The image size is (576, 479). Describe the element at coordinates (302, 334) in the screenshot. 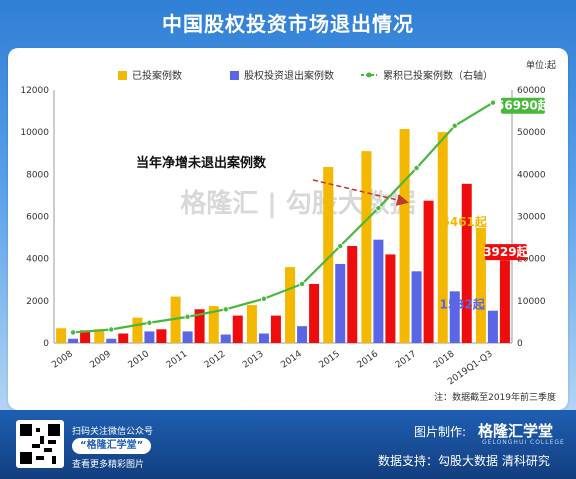

I see `bar-s2-2014` at that location.